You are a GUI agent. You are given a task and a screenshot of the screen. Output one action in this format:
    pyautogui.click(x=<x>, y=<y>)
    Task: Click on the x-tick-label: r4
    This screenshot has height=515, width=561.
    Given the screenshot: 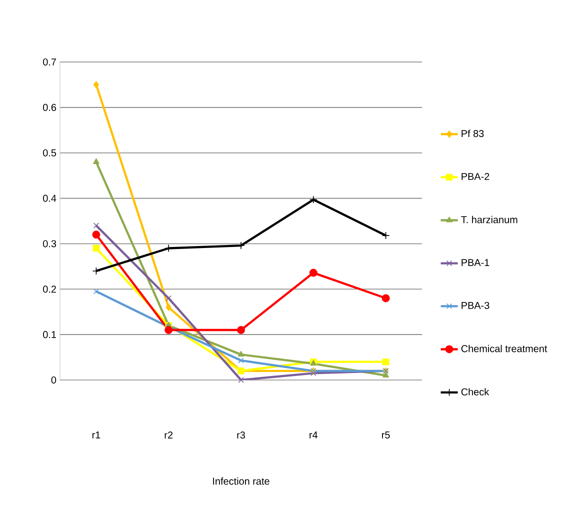 What is the action you would take?
    pyautogui.click(x=314, y=435)
    